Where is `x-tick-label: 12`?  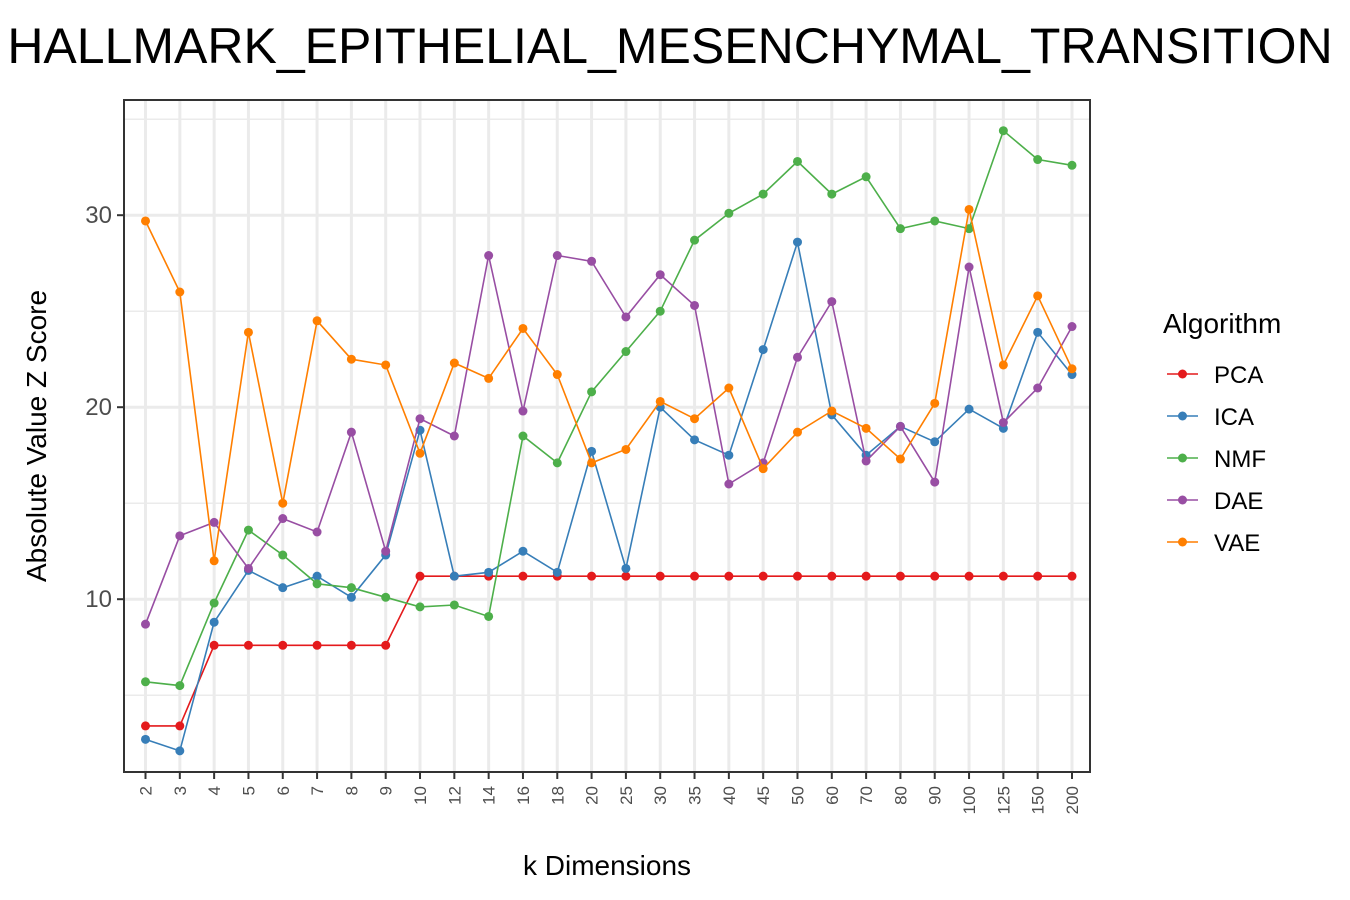 x-tick-label: 12 is located at coordinates (454, 795).